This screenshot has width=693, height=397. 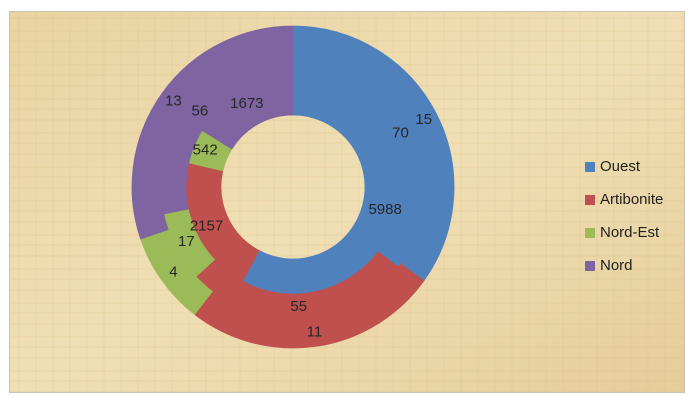 What do you see at coordinates (632, 199) in the screenshot?
I see `legend-label: Artibonite` at bounding box center [632, 199].